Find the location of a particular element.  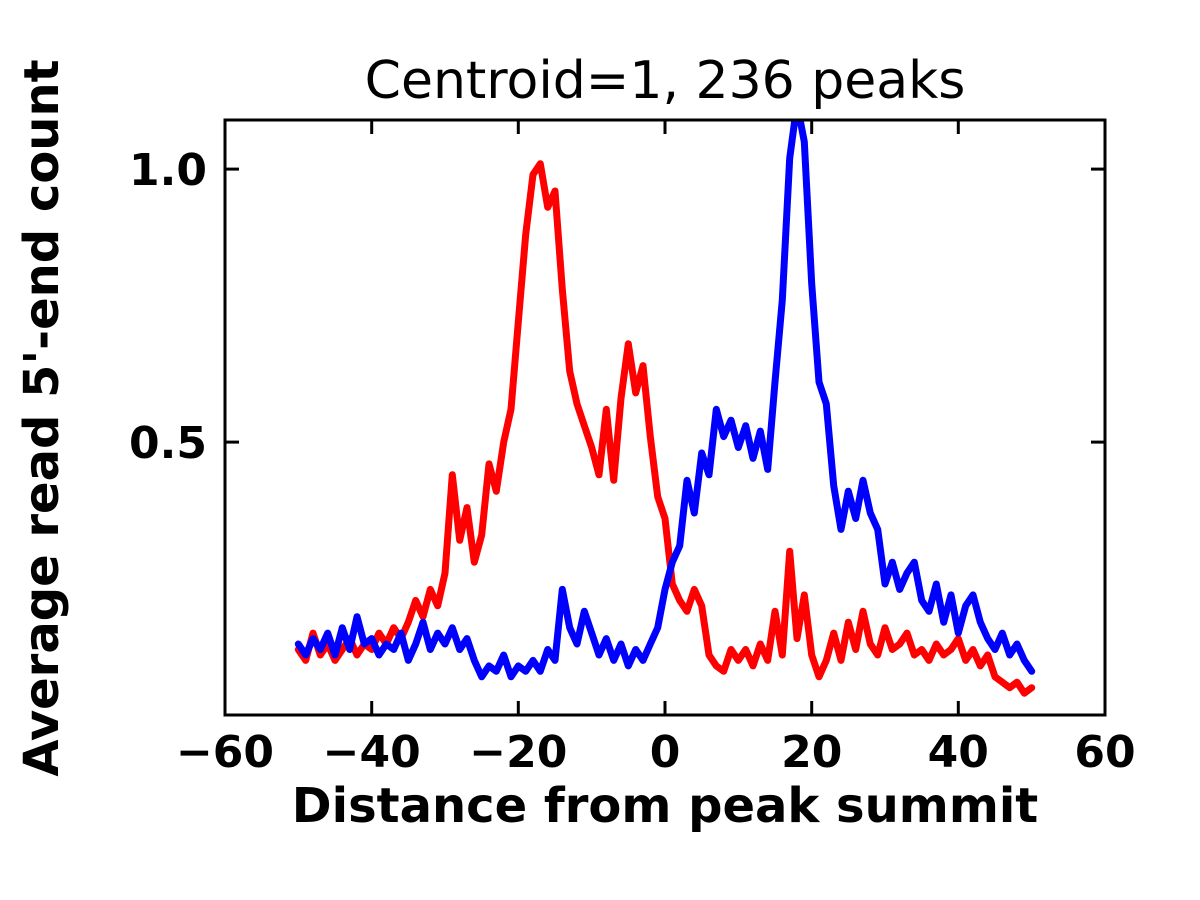

x-tick-label: 60 is located at coordinates (1104, 752).